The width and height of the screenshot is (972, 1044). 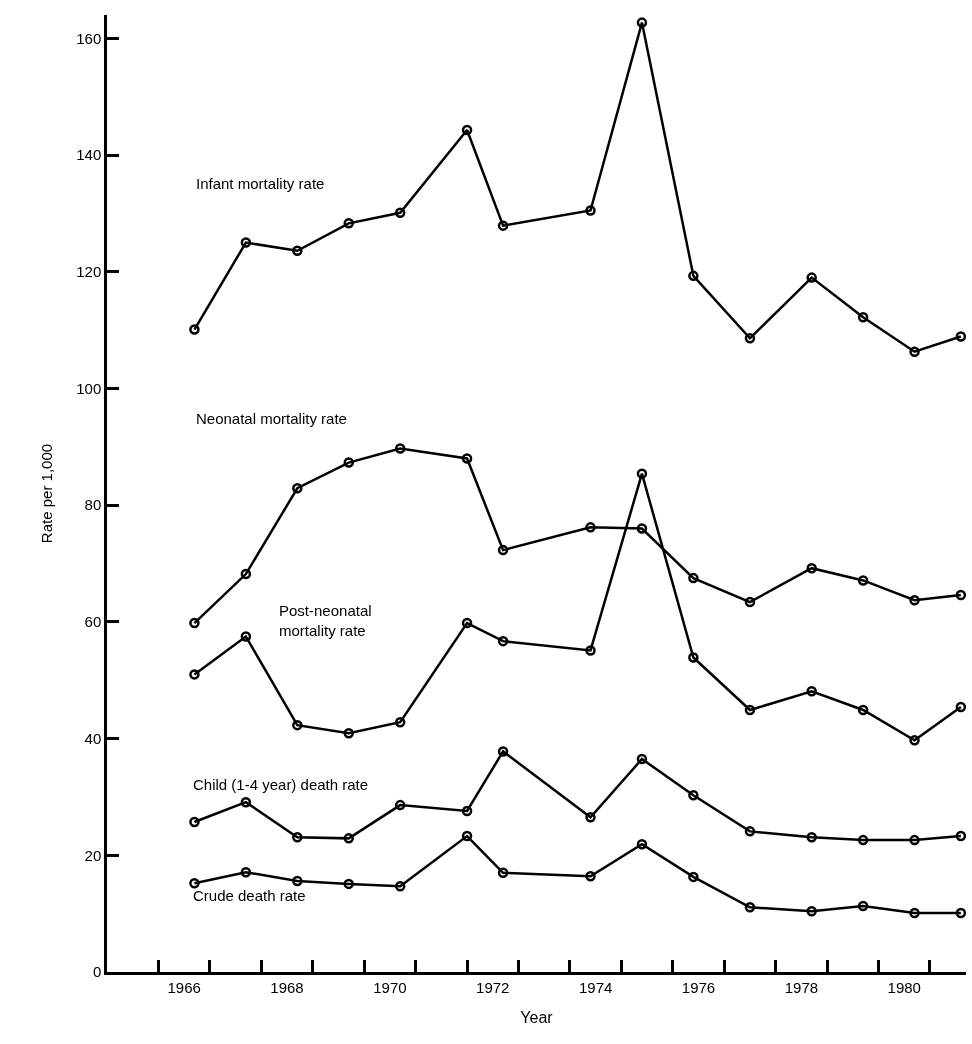 What do you see at coordinates (89, 388) in the screenshot?
I see `y-tick-label: 100` at bounding box center [89, 388].